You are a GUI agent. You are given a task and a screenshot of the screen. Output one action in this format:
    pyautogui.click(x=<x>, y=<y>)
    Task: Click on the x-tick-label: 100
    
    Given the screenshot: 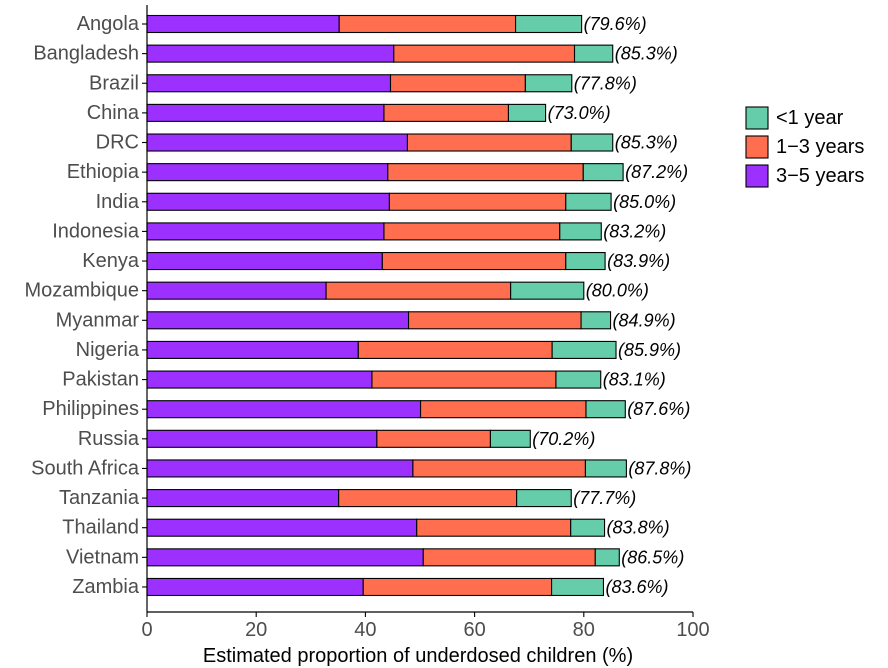 What is the action you would take?
    pyautogui.click(x=692, y=630)
    